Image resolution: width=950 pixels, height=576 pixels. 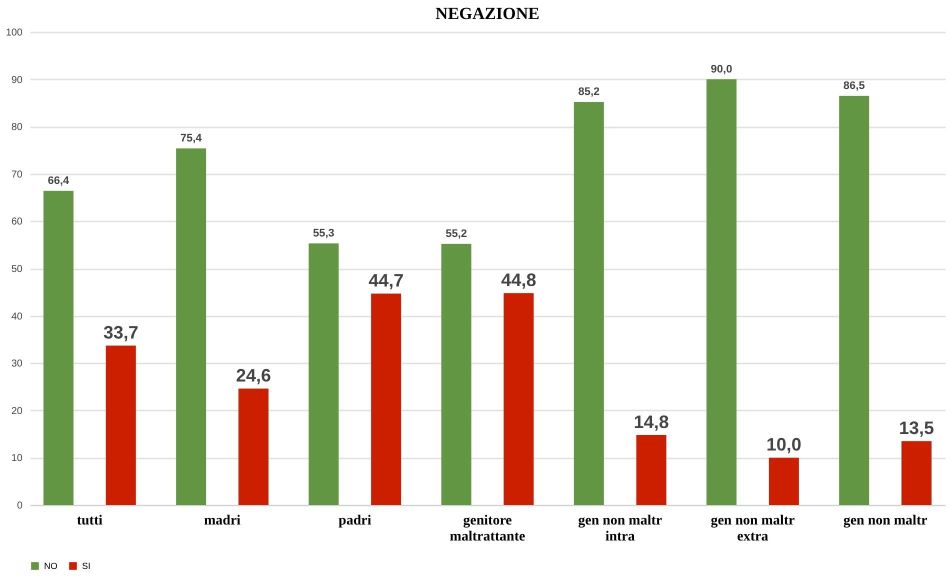 What do you see at coordinates (222, 521) in the screenshot?
I see `x-tick-label: madri` at bounding box center [222, 521].